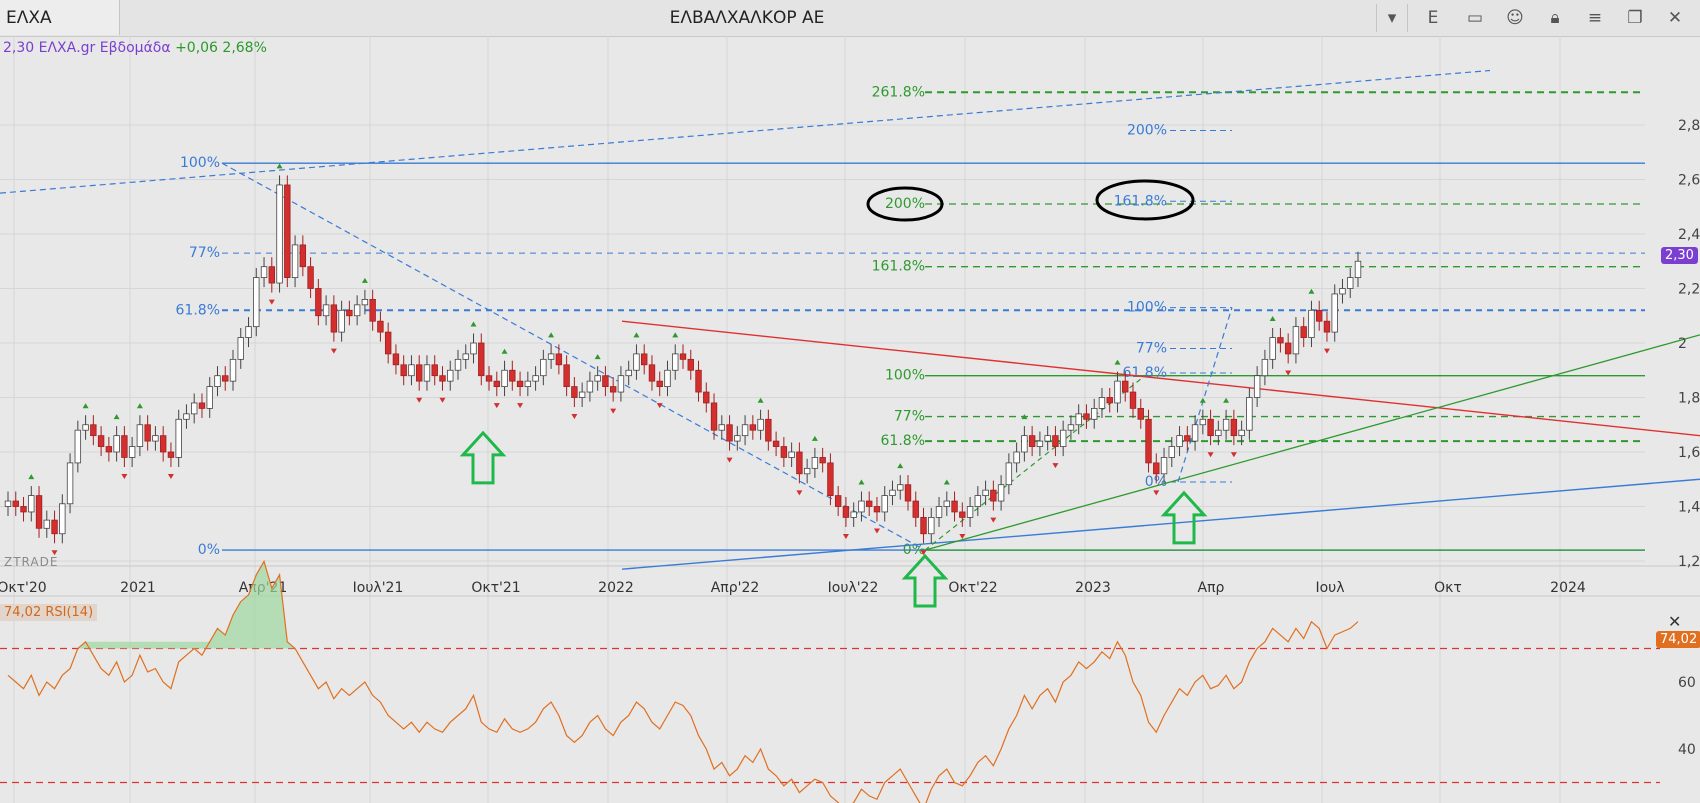 The image size is (1700, 803). I want to click on menu-icon: ≡, so click(1595, 18).